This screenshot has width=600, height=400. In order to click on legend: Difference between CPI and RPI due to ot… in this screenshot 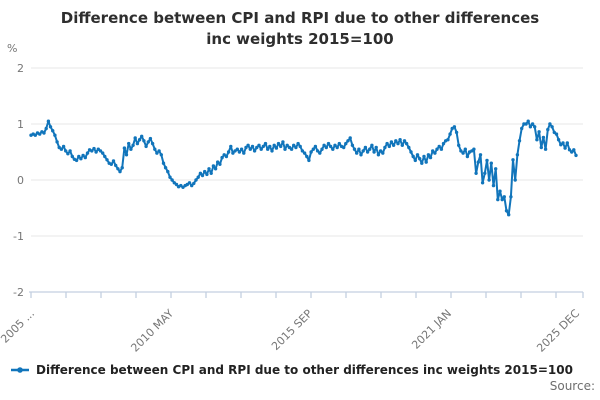, I will do `click(291, 370)`.